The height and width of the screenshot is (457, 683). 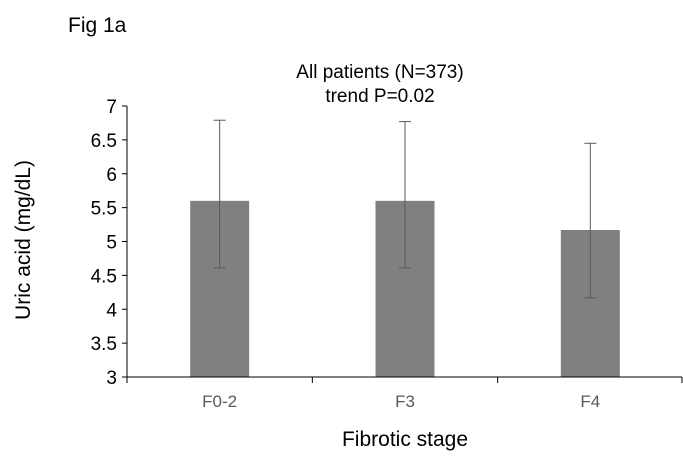 What do you see at coordinates (104, 209) in the screenshot?
I see `y-tick-label: 5.5` at bounding box center [104, 209].